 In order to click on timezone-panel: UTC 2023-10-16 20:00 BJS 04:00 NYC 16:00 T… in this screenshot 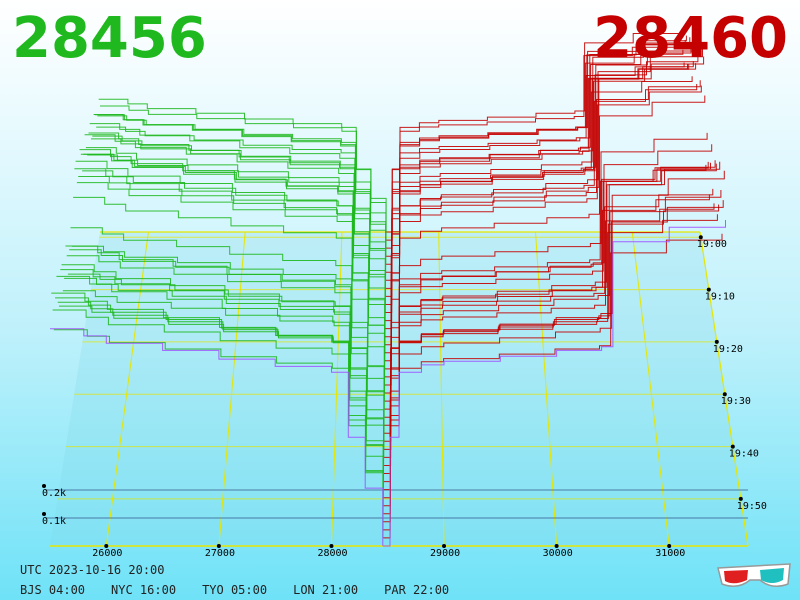, I will do `click(247, 580)`.